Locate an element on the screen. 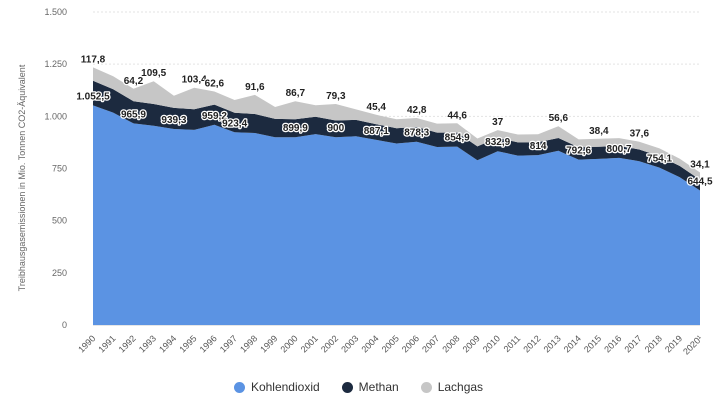  data-label: 44,6 is located at coordinates (457, 115).